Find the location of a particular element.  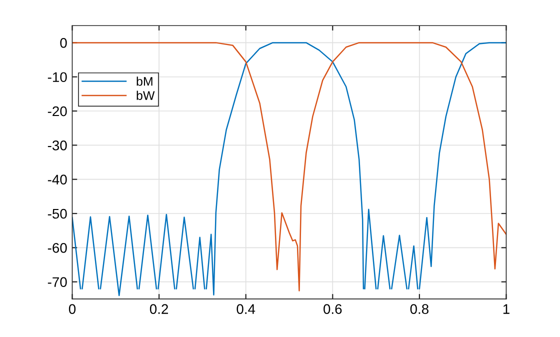

y-tick-label: 0 is located at coordinates (63, 43).